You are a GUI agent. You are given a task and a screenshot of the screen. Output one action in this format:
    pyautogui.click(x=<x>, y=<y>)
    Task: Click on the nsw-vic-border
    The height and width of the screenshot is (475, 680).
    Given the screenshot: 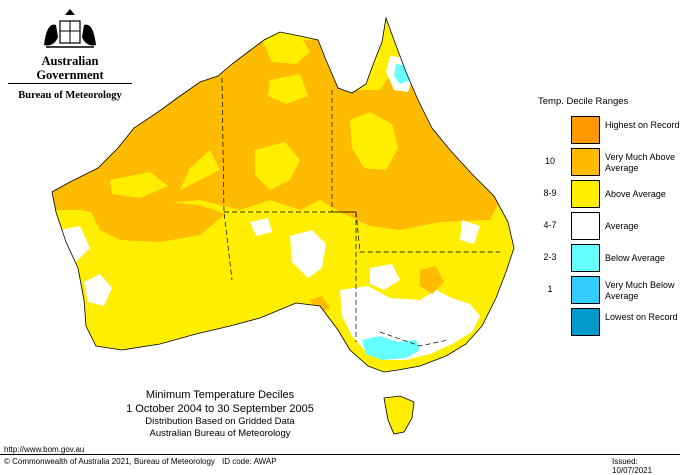 What is the action you would take?
    pyautogui.click(x=414, y=339)
    